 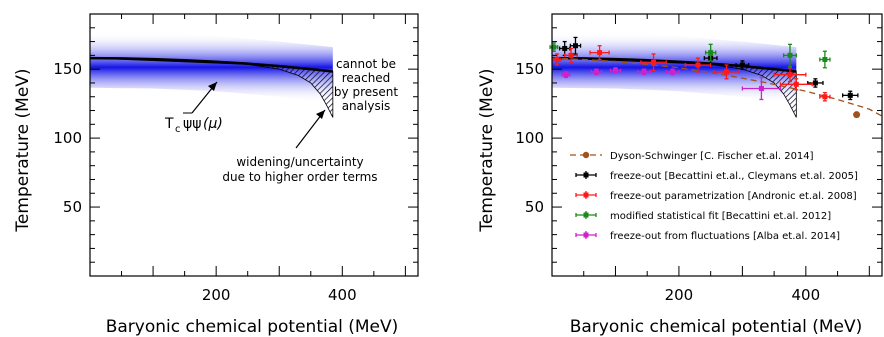 I want to click on tc-subscript: c, so click(x=178, y=129).